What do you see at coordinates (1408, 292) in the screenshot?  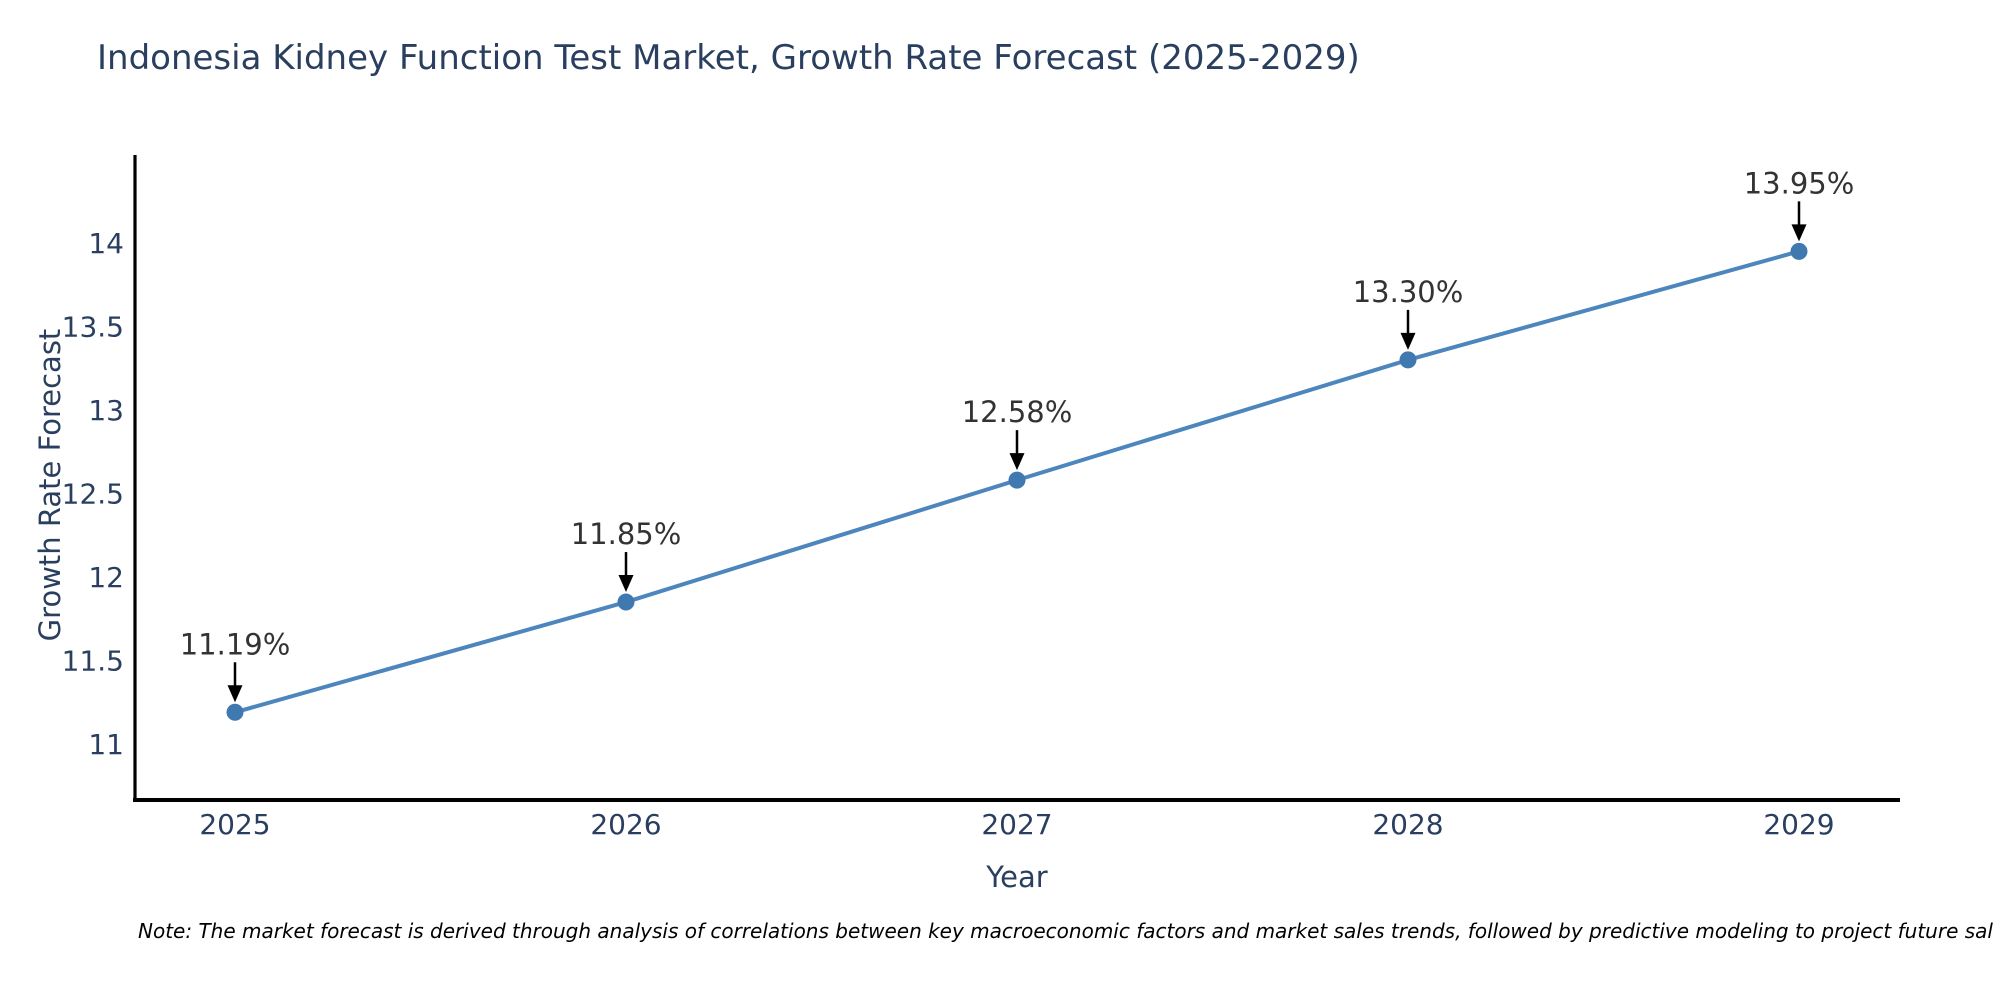 I see `data-point-label: 13.30%` at bounding box center [1408, 292].